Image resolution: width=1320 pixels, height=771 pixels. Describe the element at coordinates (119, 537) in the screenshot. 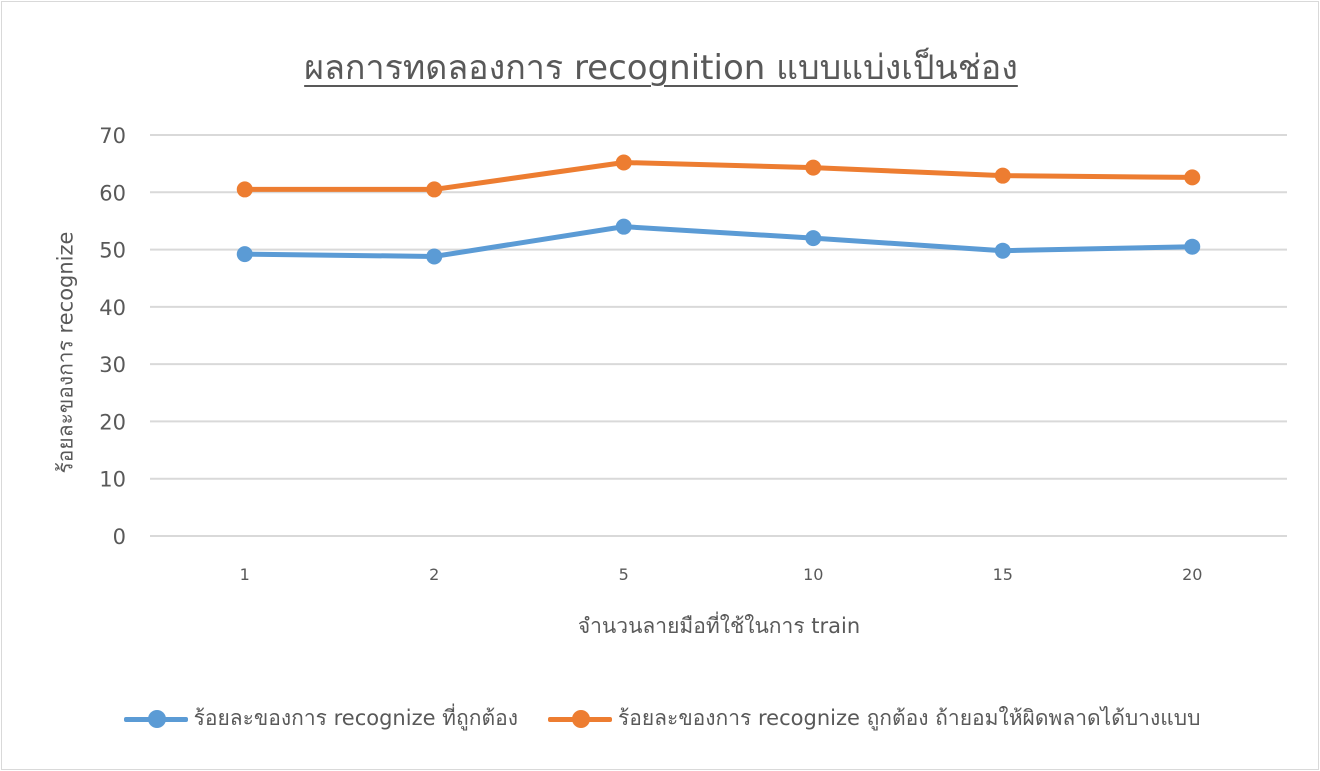

I see `y-tick-label: 0` at that location.